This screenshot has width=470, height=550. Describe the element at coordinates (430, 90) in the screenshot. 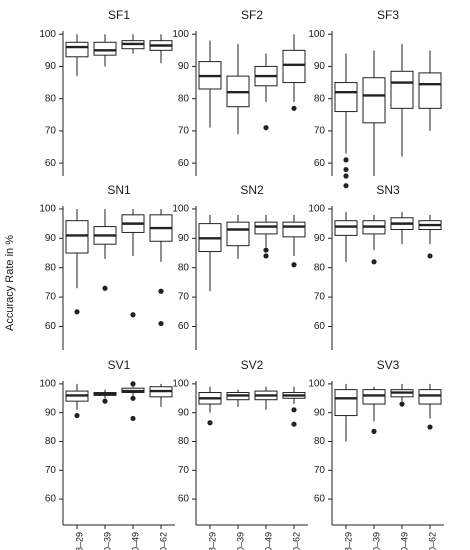

I see `box-SF3-50–62` at that location.